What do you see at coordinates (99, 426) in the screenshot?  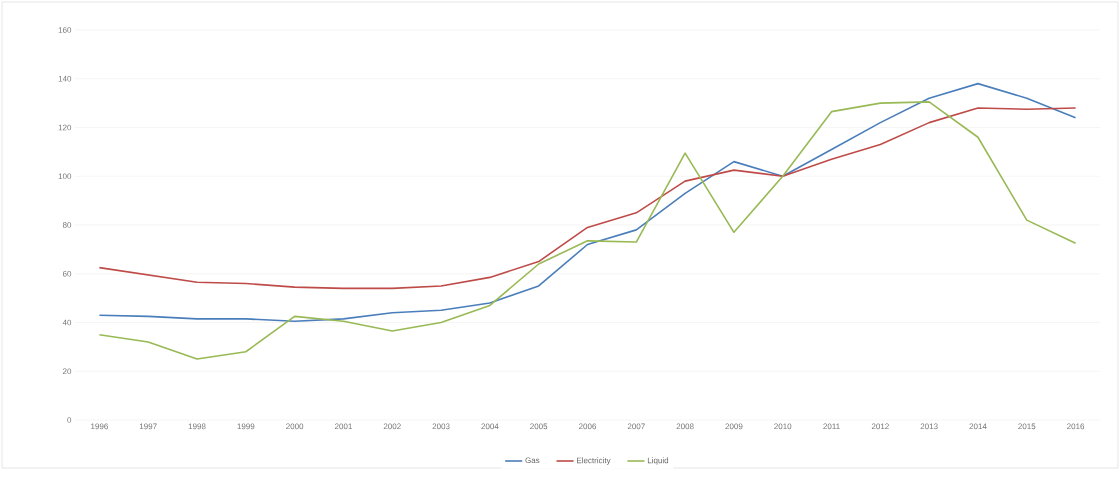 I see `x-tick-label: 1996` at bounding box center [99, 426].